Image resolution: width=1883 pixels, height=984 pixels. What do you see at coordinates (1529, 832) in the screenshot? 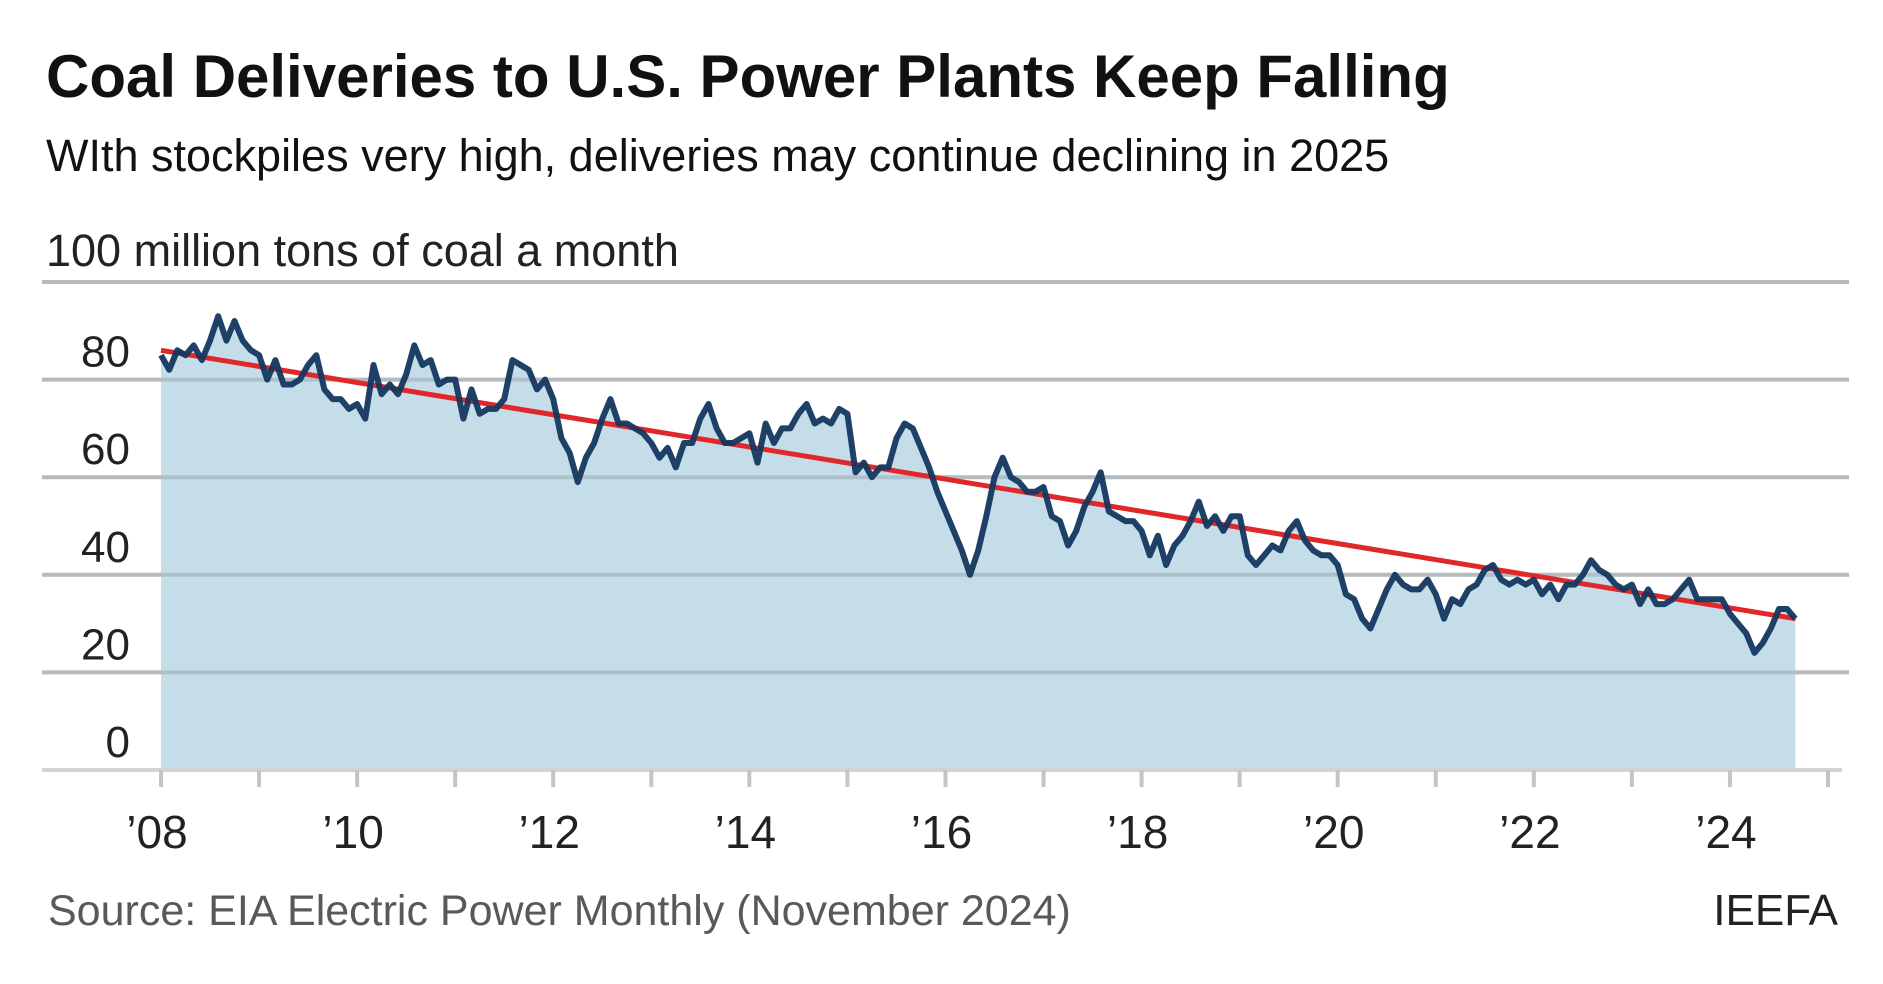
I see `x-tick-label: ’22` at bounding box center [1529, 832].